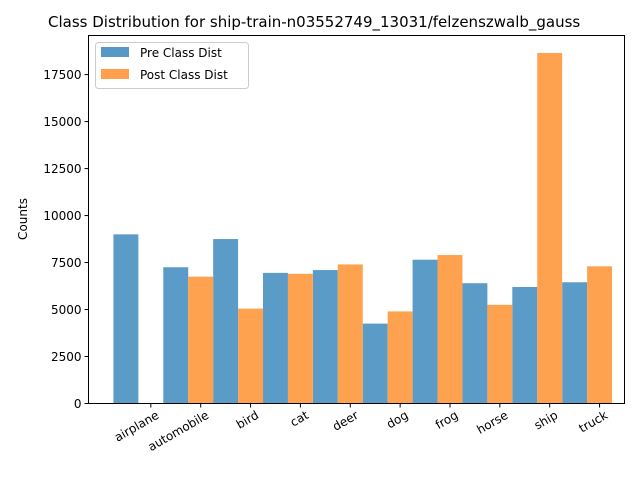 Image resolution: width=640 pixels, height=480 pixels. What do you see at coordinates (247, 420) in the screenshot?
I see `x-tick-label-bird: bird` at bounding box center [247, 420].